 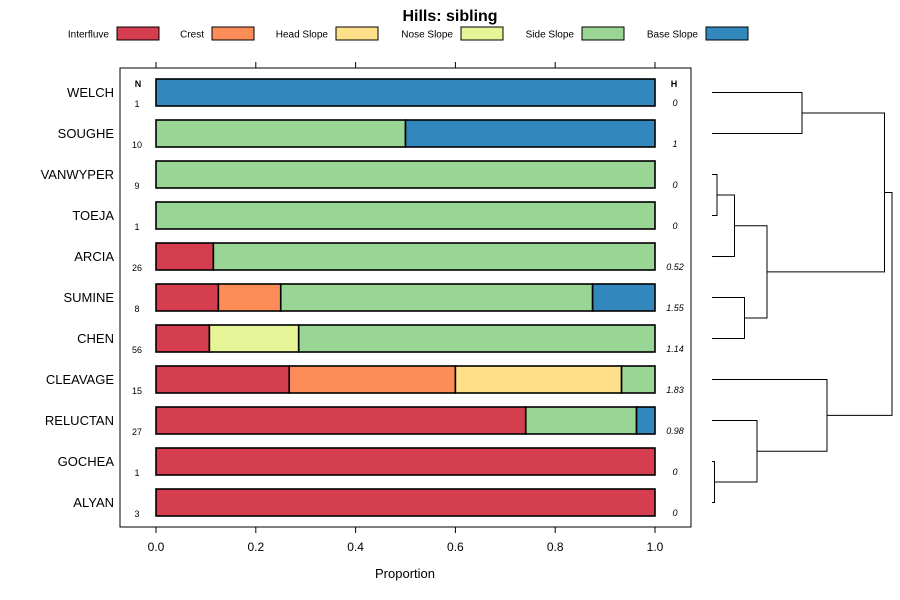 I want to click on legend-label: Head Slope, so click(x=302, y=35).